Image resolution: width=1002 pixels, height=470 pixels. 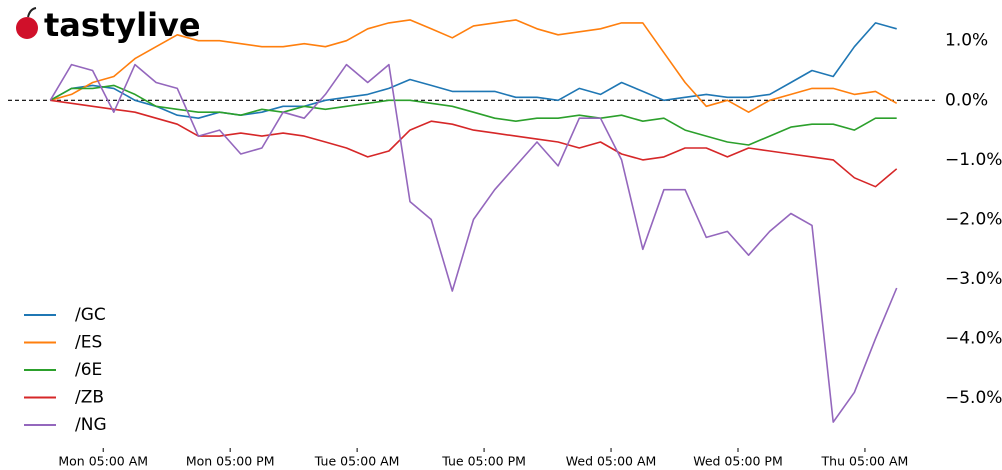 I want to click on y-tick-label: −5.0%, so click(x=973, y=398).